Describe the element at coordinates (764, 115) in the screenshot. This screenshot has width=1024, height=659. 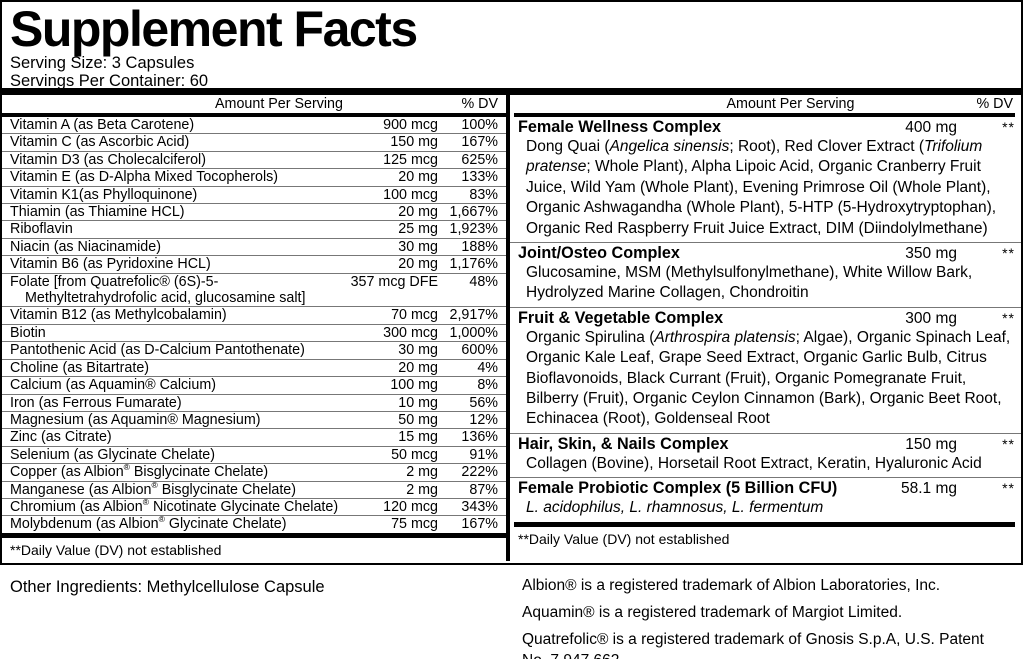
I see `right-header-bar` at that location.